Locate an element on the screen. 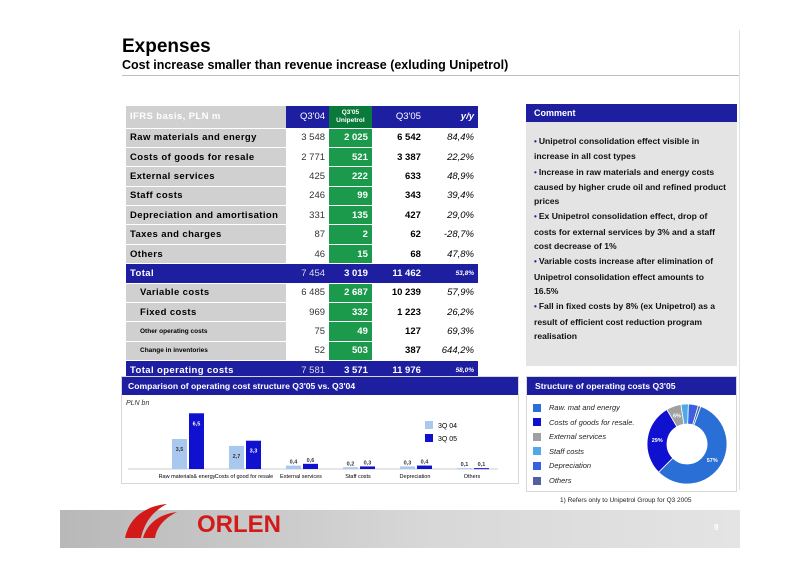  x-tick-label: Others is located at coordinates (472, 477).